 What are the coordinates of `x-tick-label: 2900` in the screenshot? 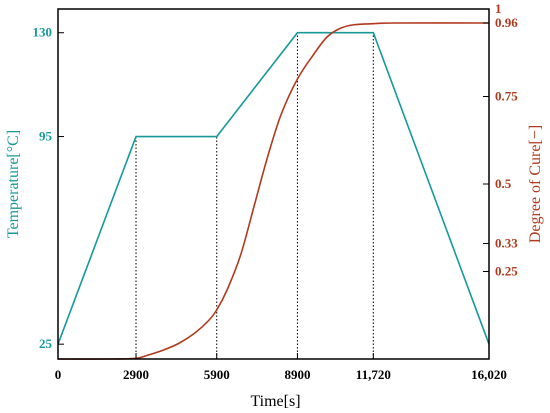 It's located at (136, 374).